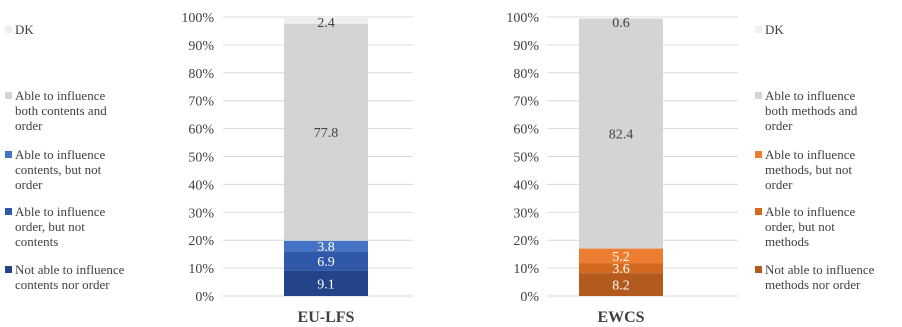  I want to click on data-label: 0.6, so click(621, 23).